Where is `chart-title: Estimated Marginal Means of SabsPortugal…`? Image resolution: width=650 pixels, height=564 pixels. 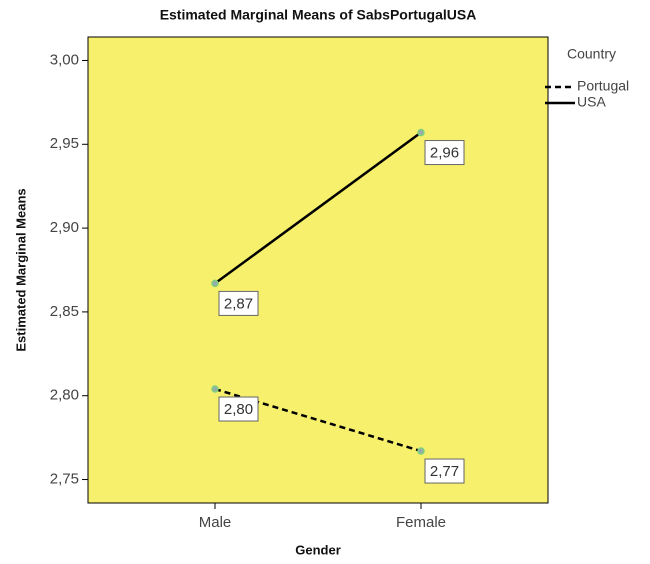
chart-title: Estimated Marginal Means of SabsPortugal… is located at coordinates (318, 15).